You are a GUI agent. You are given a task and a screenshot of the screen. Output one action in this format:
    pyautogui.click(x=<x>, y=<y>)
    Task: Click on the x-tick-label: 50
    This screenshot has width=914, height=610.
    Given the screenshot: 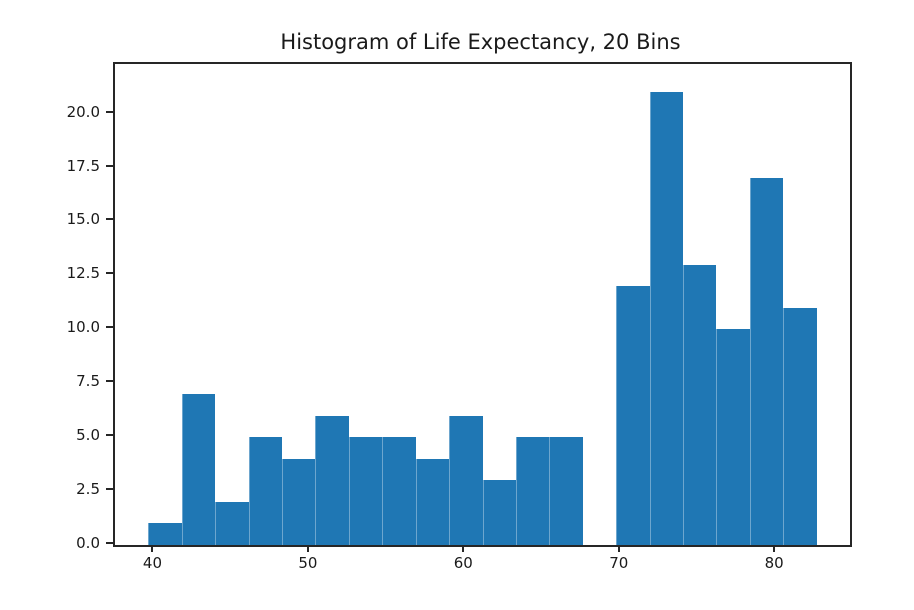 What is the action you would take?
    pyautogui.click(x=308, y=563)
    